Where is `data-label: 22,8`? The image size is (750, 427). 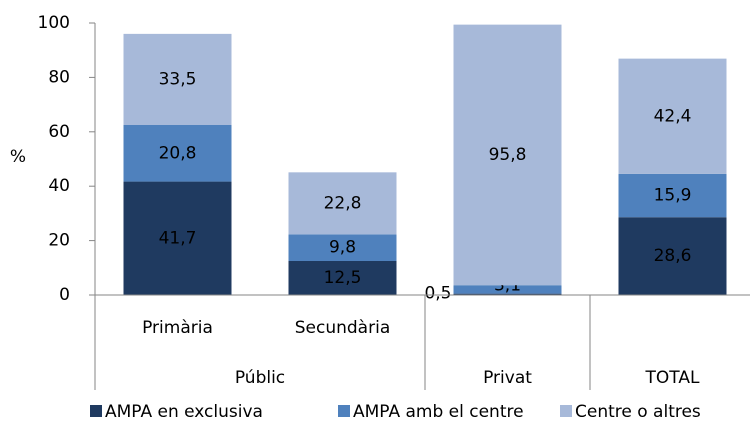
data-label: 22,8 is located at coordinates (343, 203).